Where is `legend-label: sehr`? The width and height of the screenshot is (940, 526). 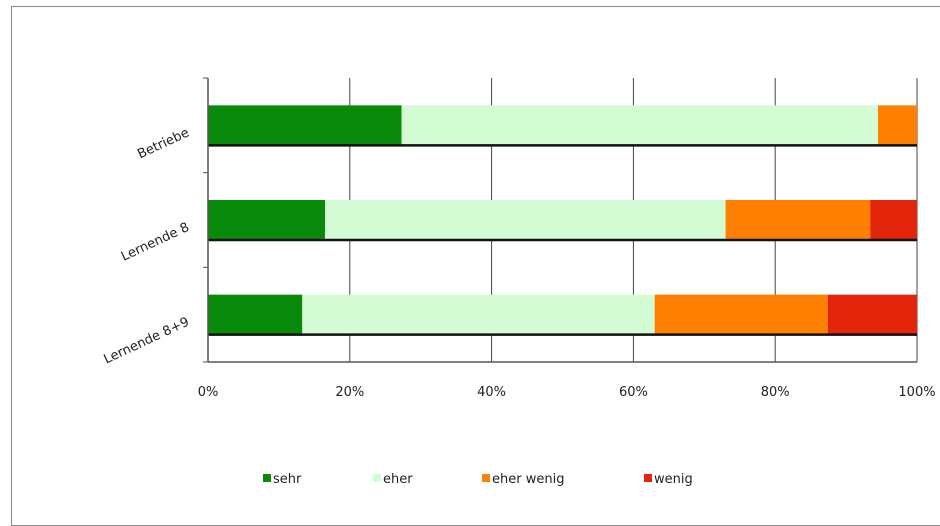 legend-label: sehr is located at coordinates (287, 479).